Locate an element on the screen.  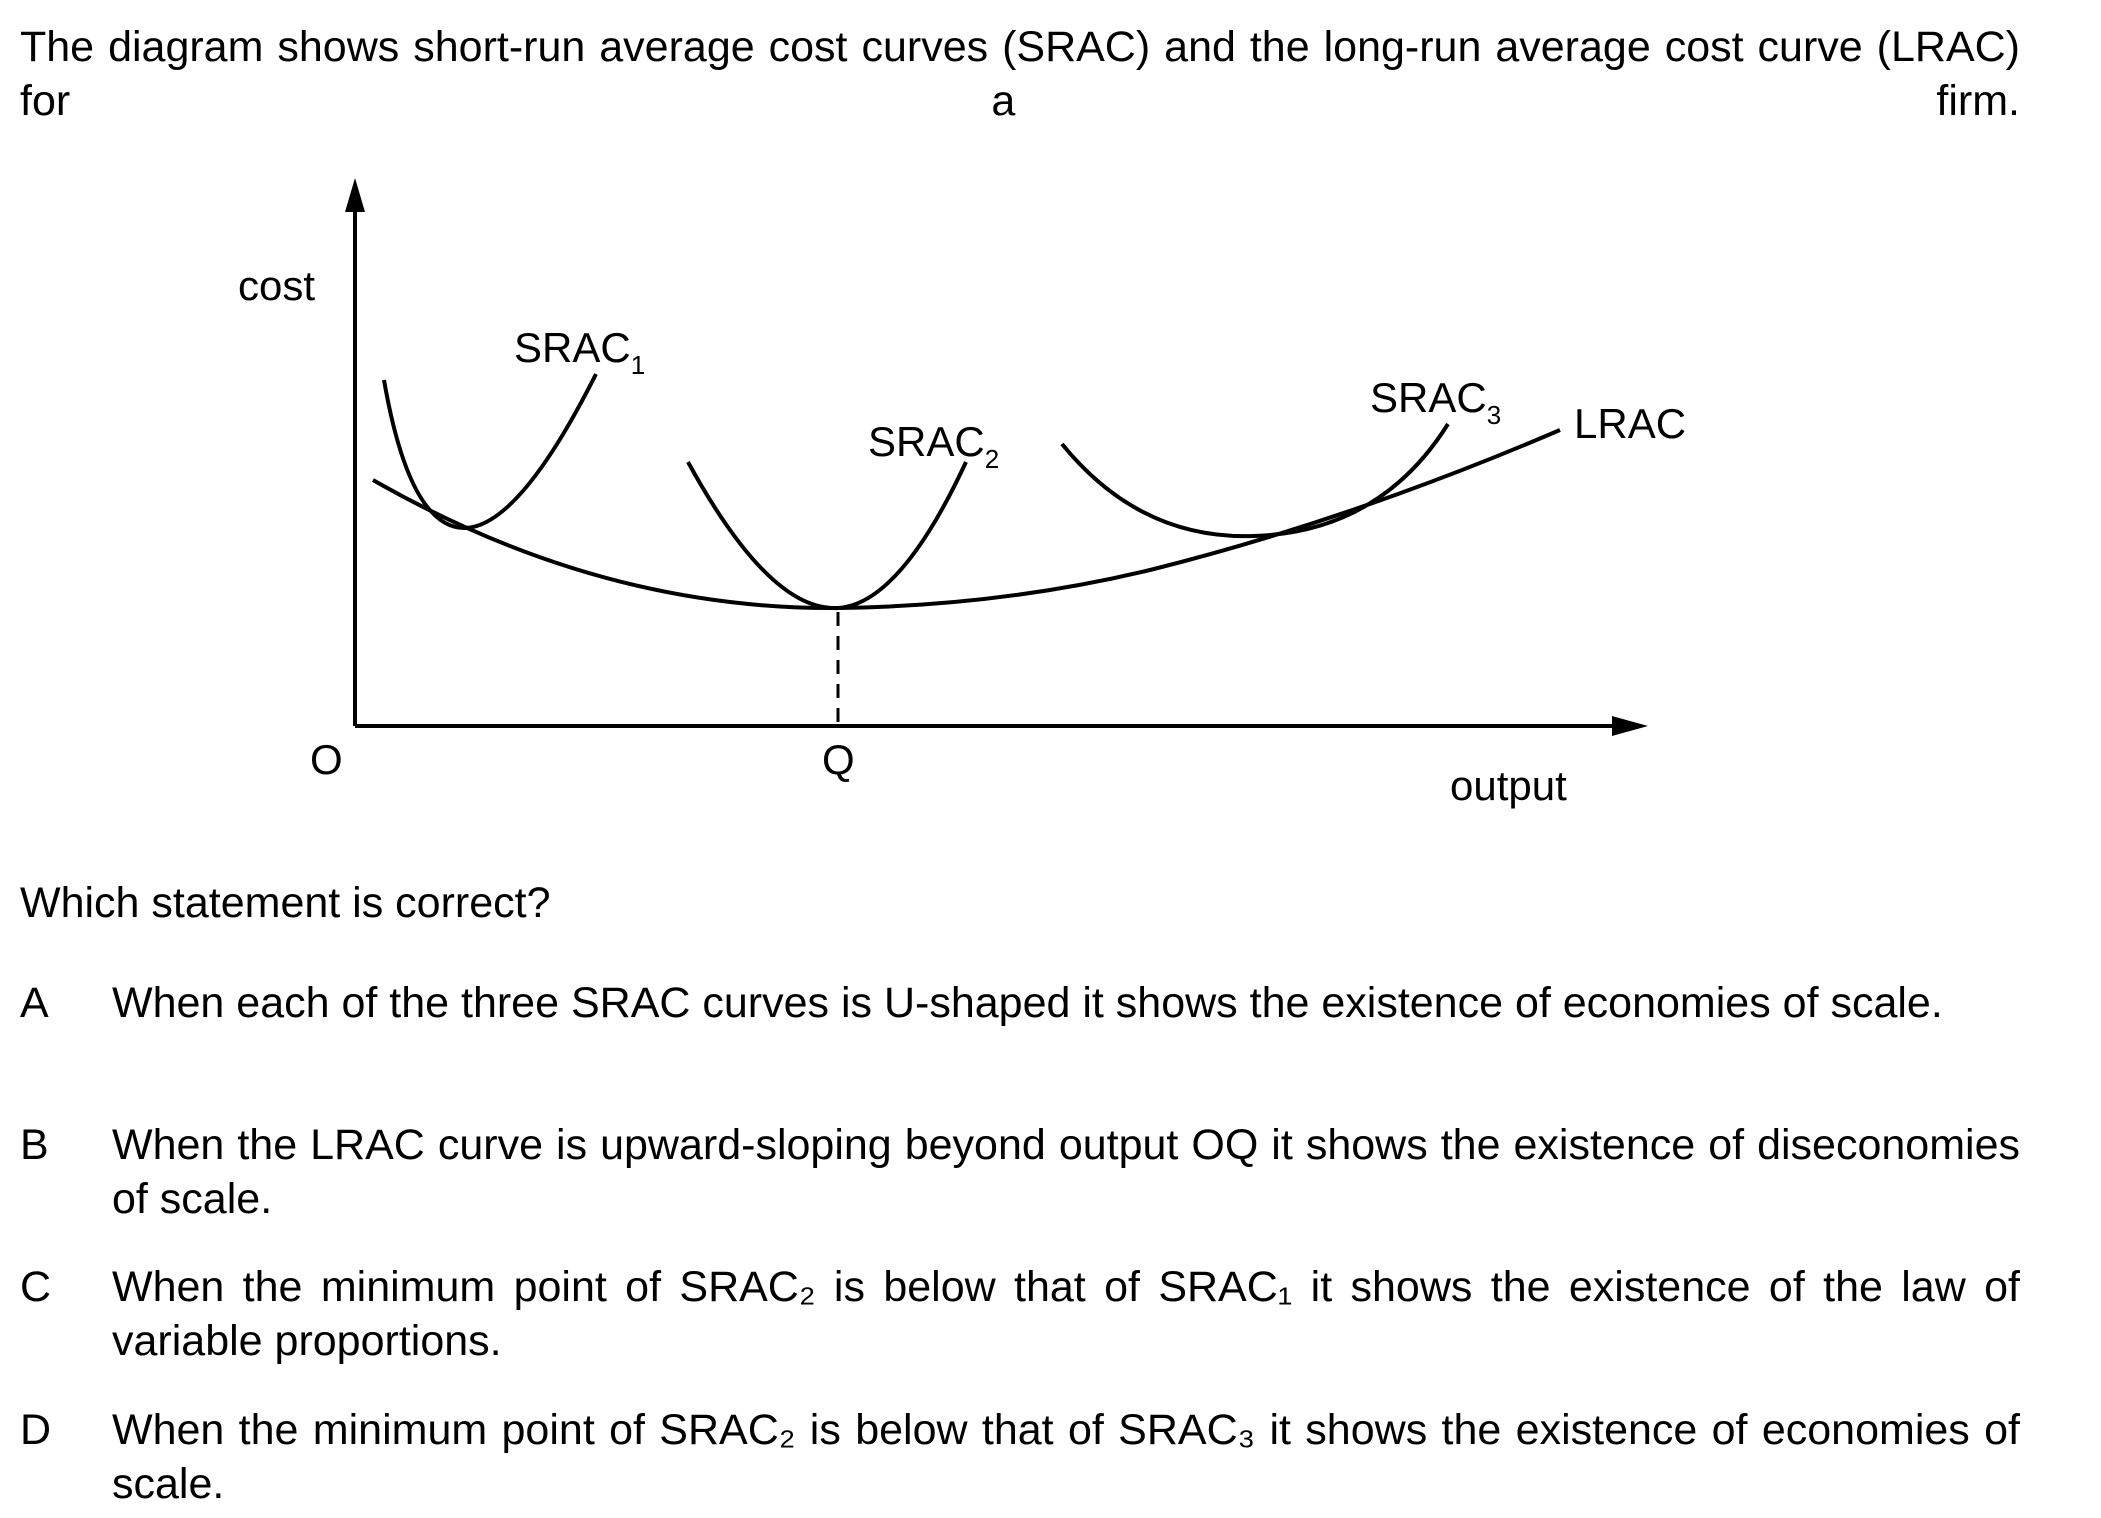
srac1-label-sub: 1 is located at coordinates (638, 365).